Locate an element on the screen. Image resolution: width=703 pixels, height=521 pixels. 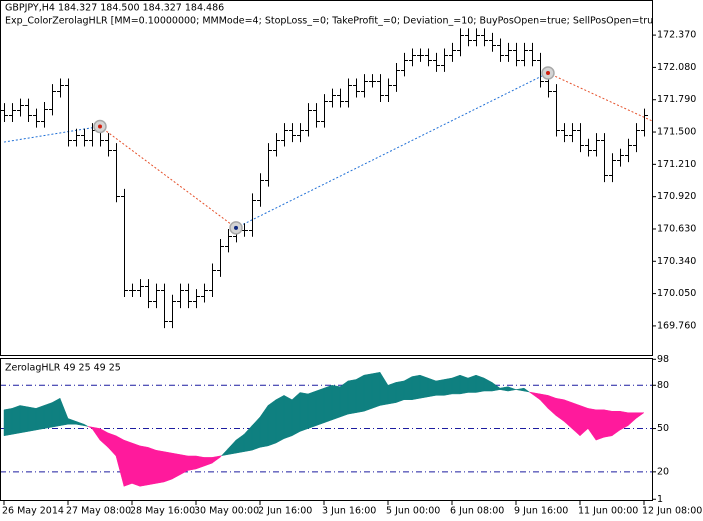
x-tick-label: 6 Jun 08:00 is located at coordinates (477, 511).